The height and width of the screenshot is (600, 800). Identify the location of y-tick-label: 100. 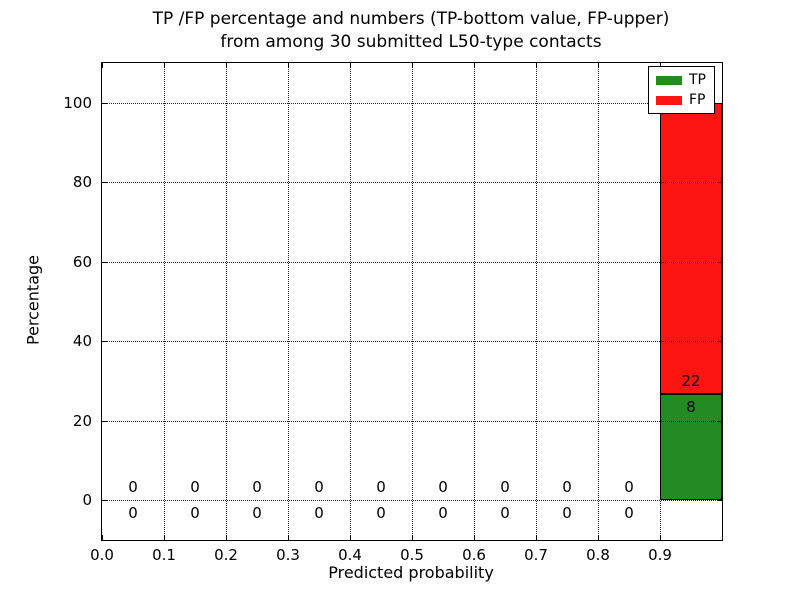
(77, 102).